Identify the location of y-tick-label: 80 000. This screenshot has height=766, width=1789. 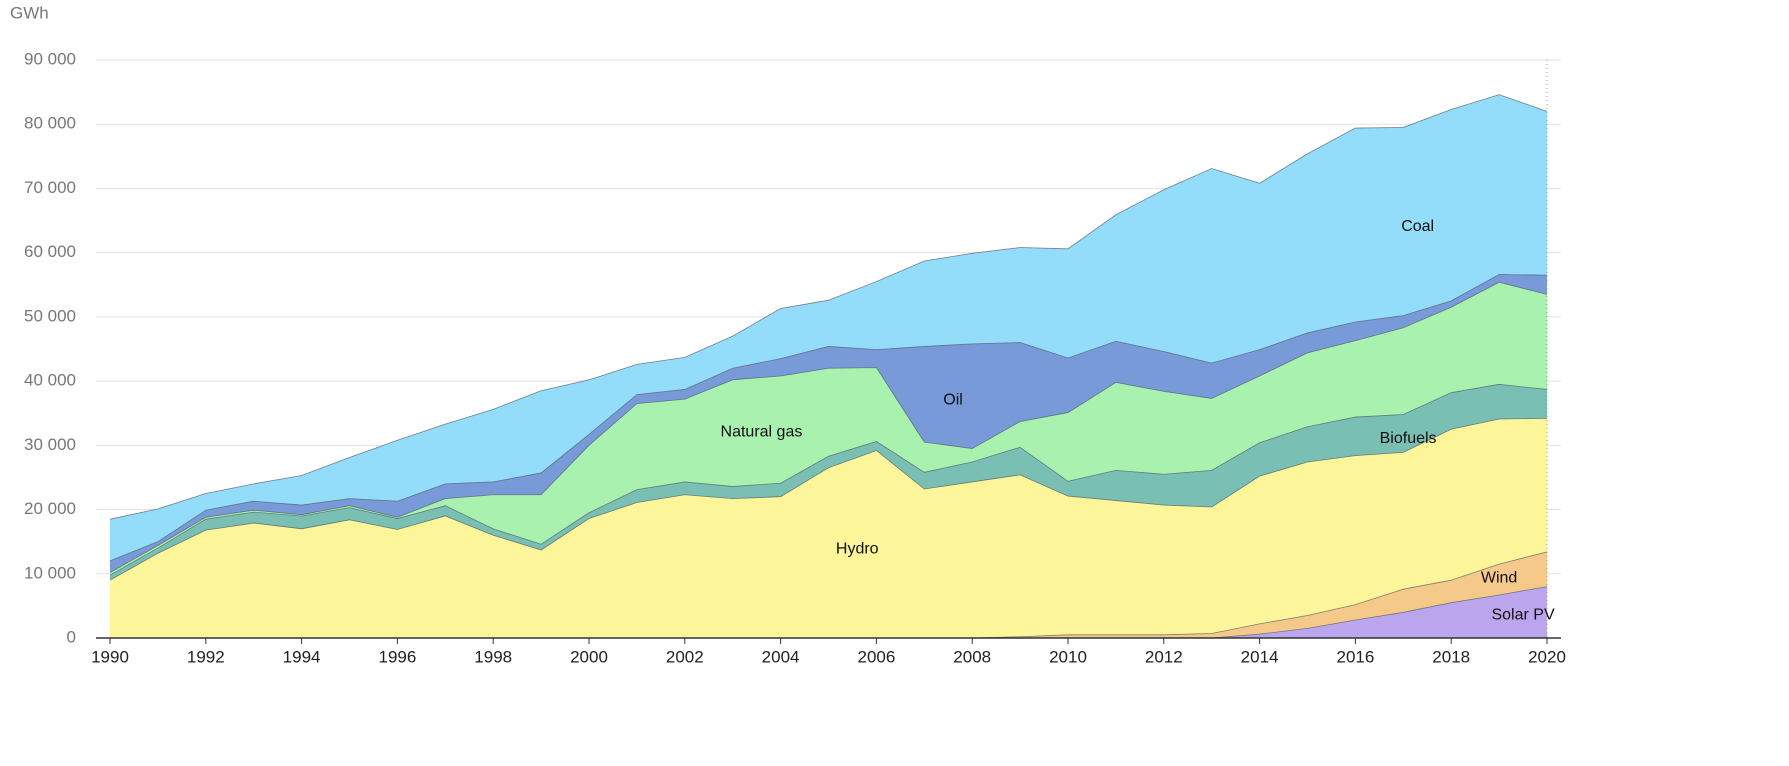
(50, 123).